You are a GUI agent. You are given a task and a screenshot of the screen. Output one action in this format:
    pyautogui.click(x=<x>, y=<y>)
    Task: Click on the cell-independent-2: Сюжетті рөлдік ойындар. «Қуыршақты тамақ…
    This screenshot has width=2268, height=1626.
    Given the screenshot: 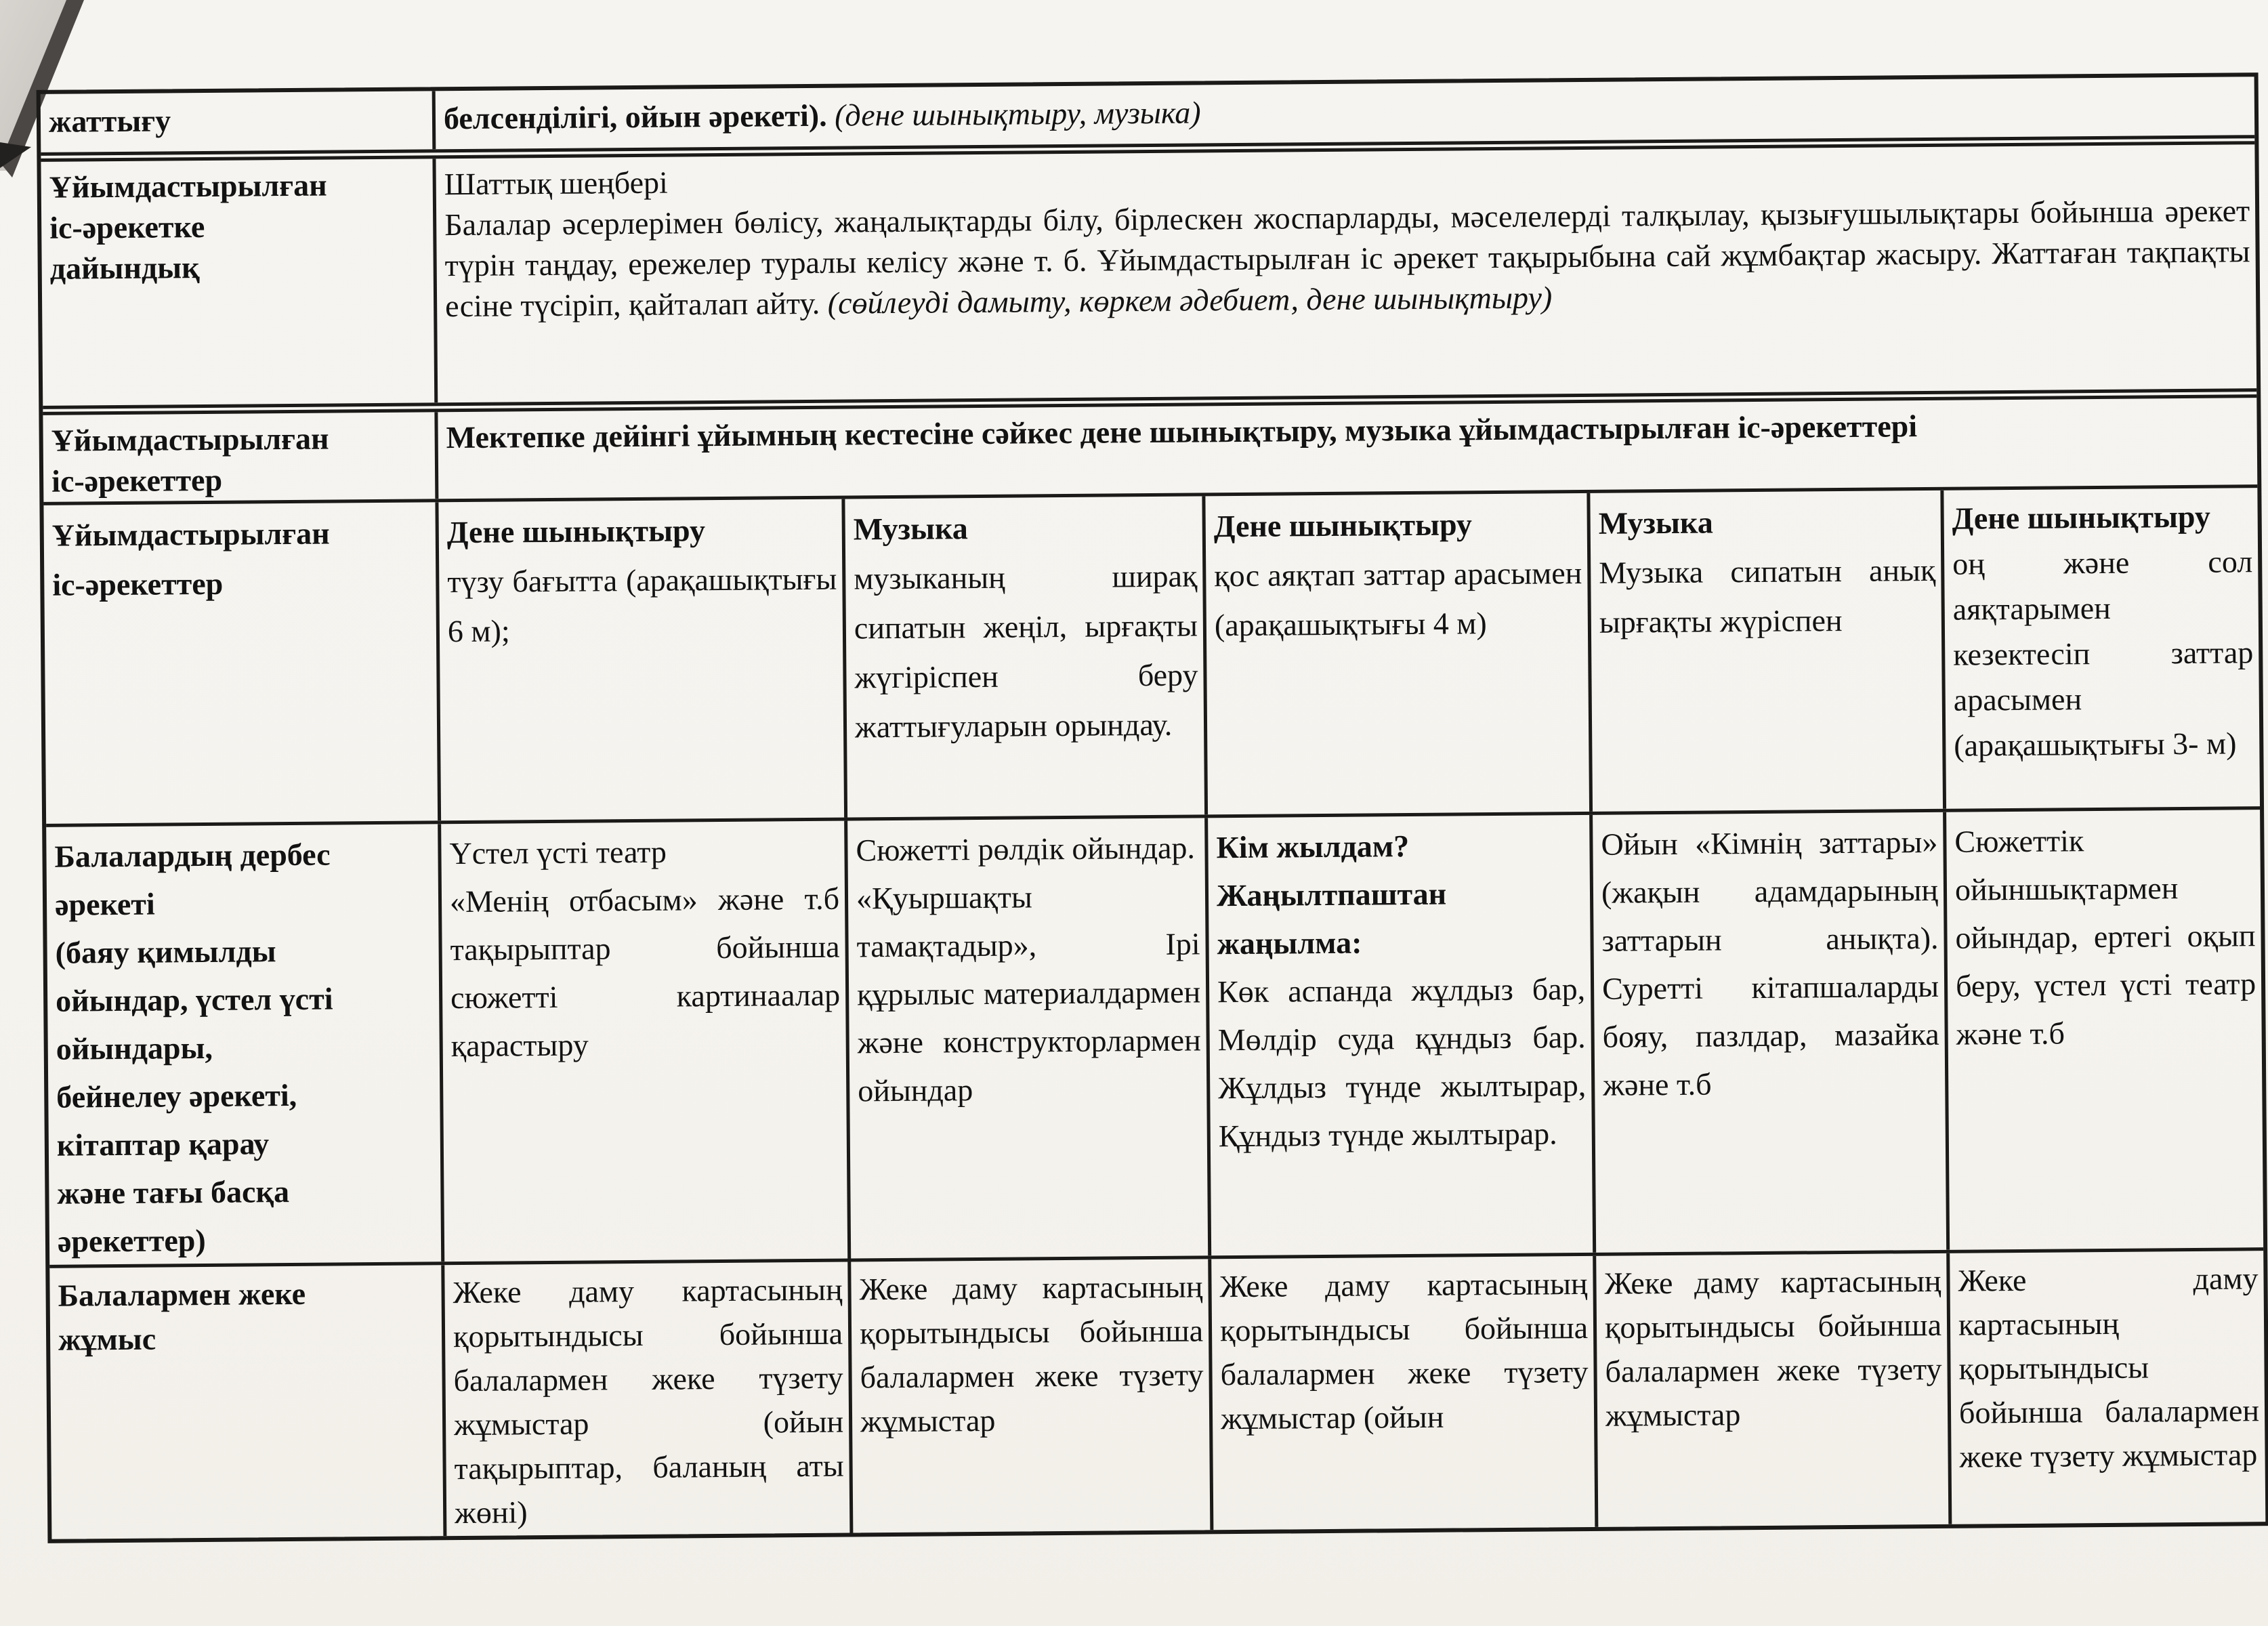 What is the action you would take?
    pyautogui.click(x=1026, y=1038)
    